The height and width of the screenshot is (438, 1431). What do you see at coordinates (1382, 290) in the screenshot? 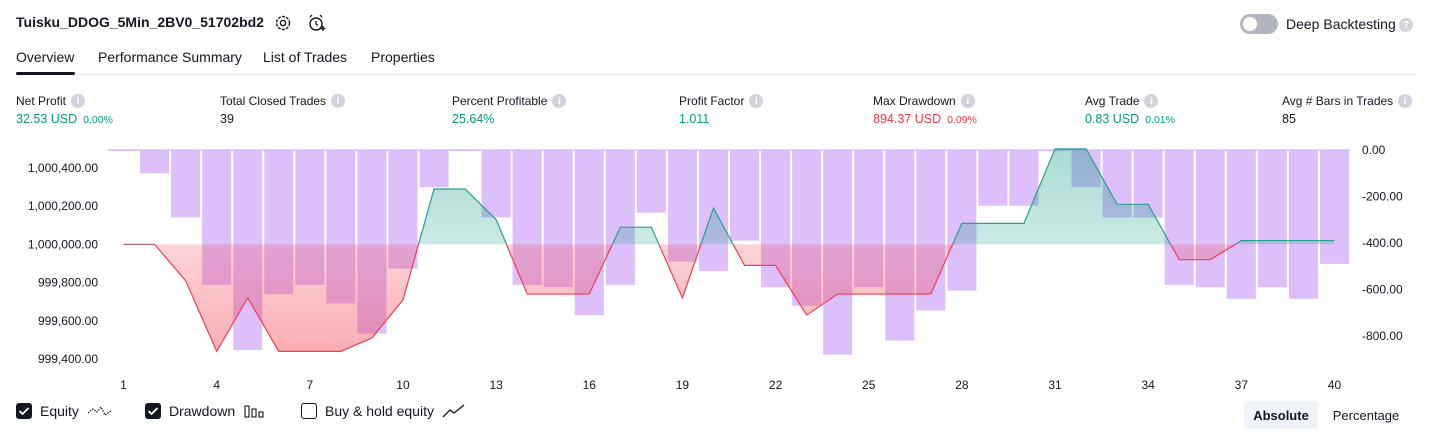
I see `right-axis-tick: -600.00` at bounding box center [1382, 290].